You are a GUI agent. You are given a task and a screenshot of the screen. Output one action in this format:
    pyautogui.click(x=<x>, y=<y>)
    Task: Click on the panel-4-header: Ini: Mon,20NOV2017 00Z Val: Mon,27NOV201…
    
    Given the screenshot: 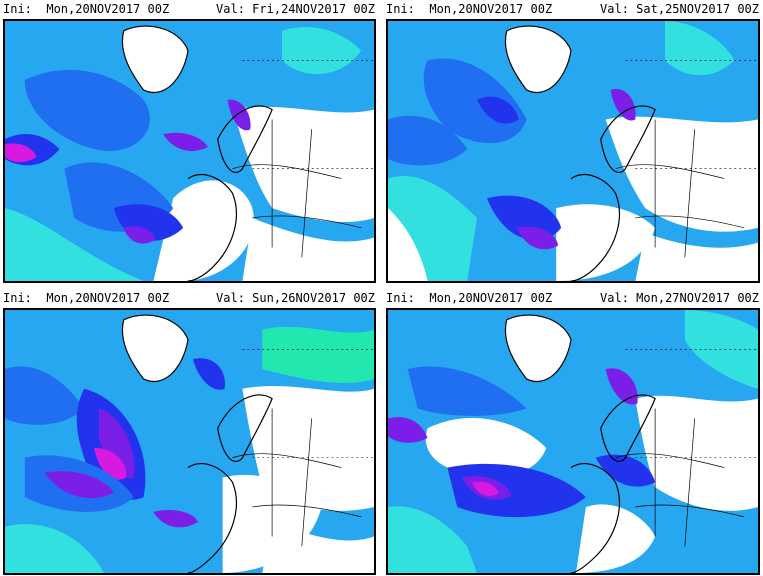 What is the action you would take?
    pyautogui.click(x=572, y=298)
    